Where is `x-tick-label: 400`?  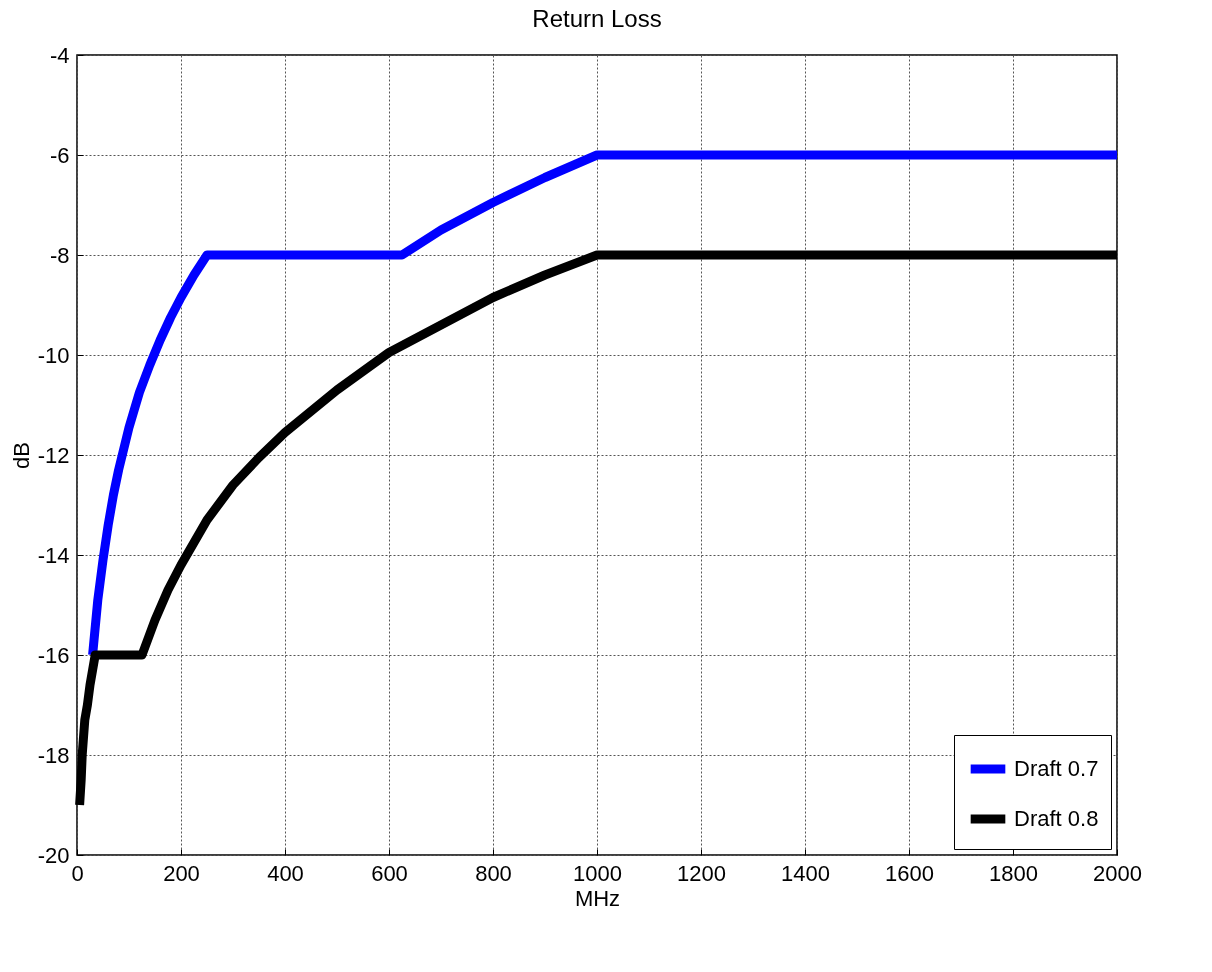 x-tick-label: 400 is located at coordinates (285, 873).